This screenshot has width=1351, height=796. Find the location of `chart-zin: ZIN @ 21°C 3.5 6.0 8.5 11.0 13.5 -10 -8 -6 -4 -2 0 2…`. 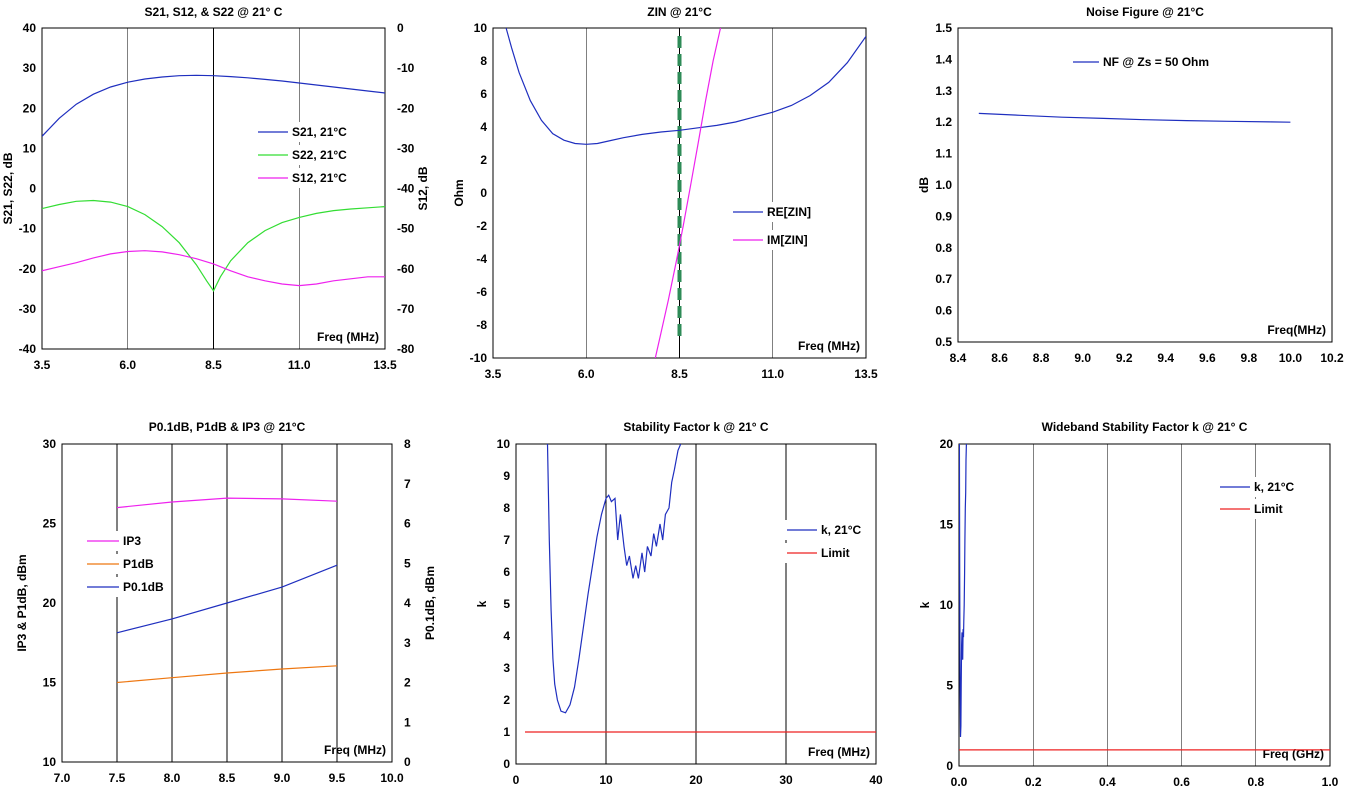

chart-zin: ZIN @ 21°C 3.5 6.0 8.5 11.0 13.5 -10 -8 -6 -4 -2 0 2… is located at coordinates (665, 193).